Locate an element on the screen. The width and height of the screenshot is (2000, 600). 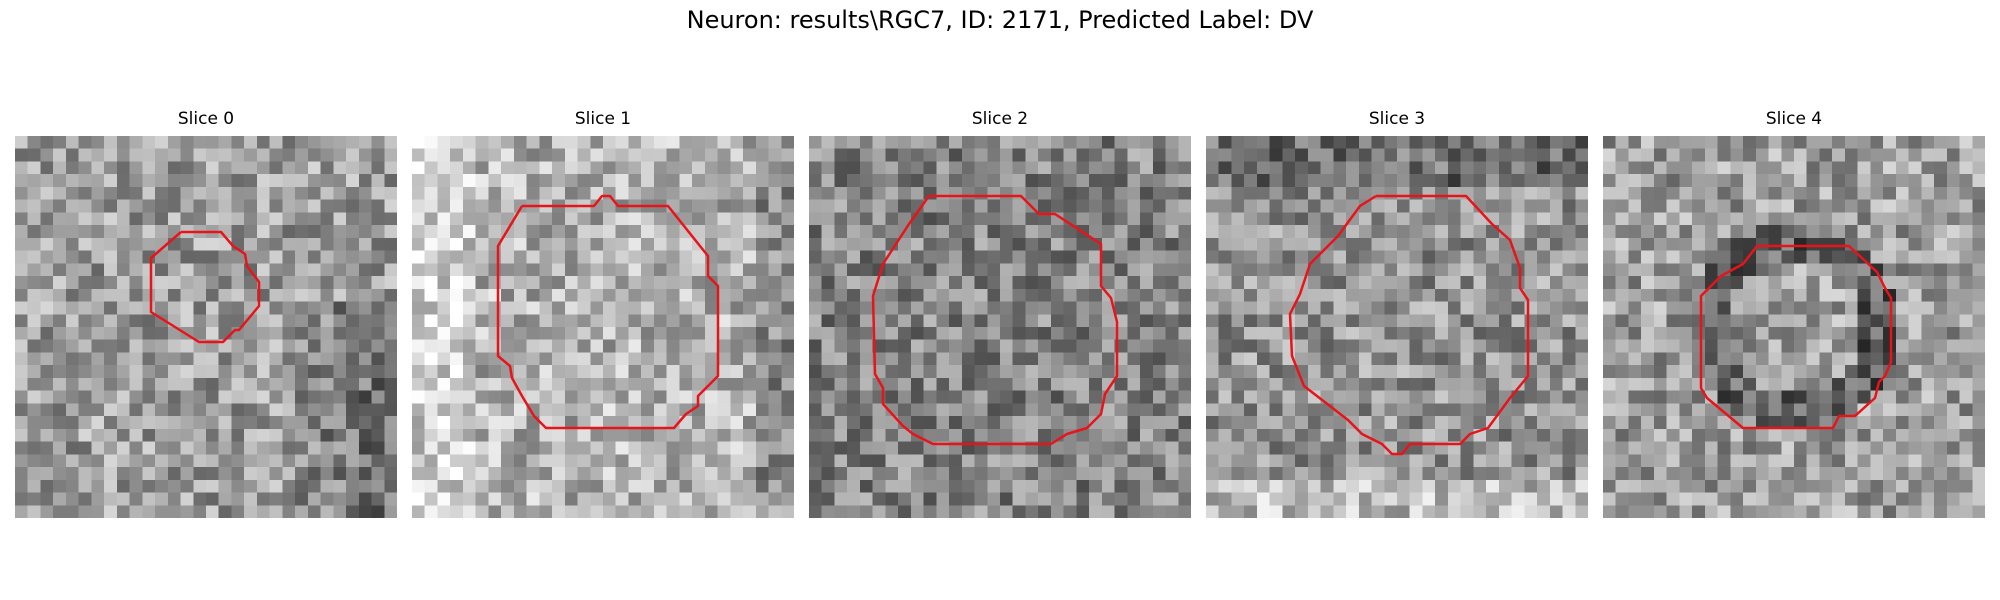
slice-title: Slice 4 is located at coordinates (1794, 119).